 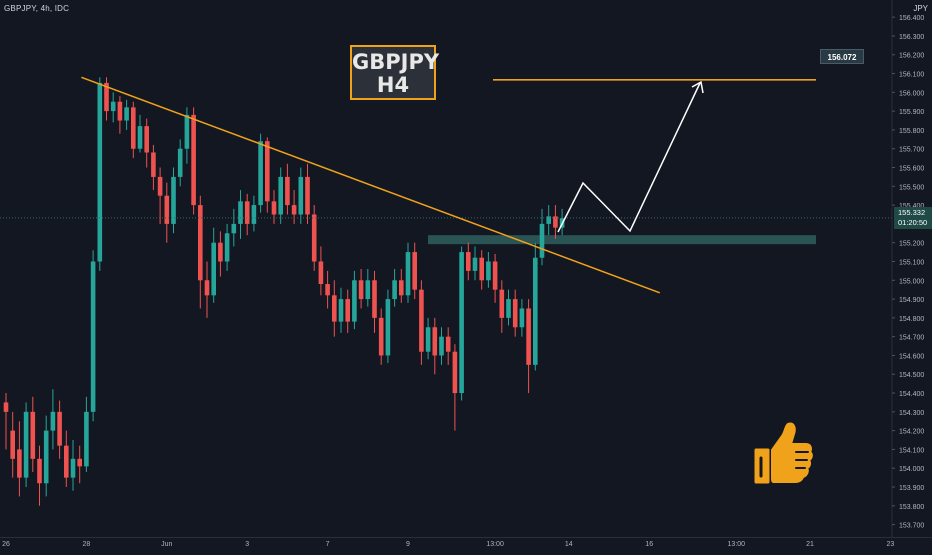 What do you see at coordinates (891, 544) in the screenshot?
I see `x-tick-label: 23` at bounding box center [891, 544].